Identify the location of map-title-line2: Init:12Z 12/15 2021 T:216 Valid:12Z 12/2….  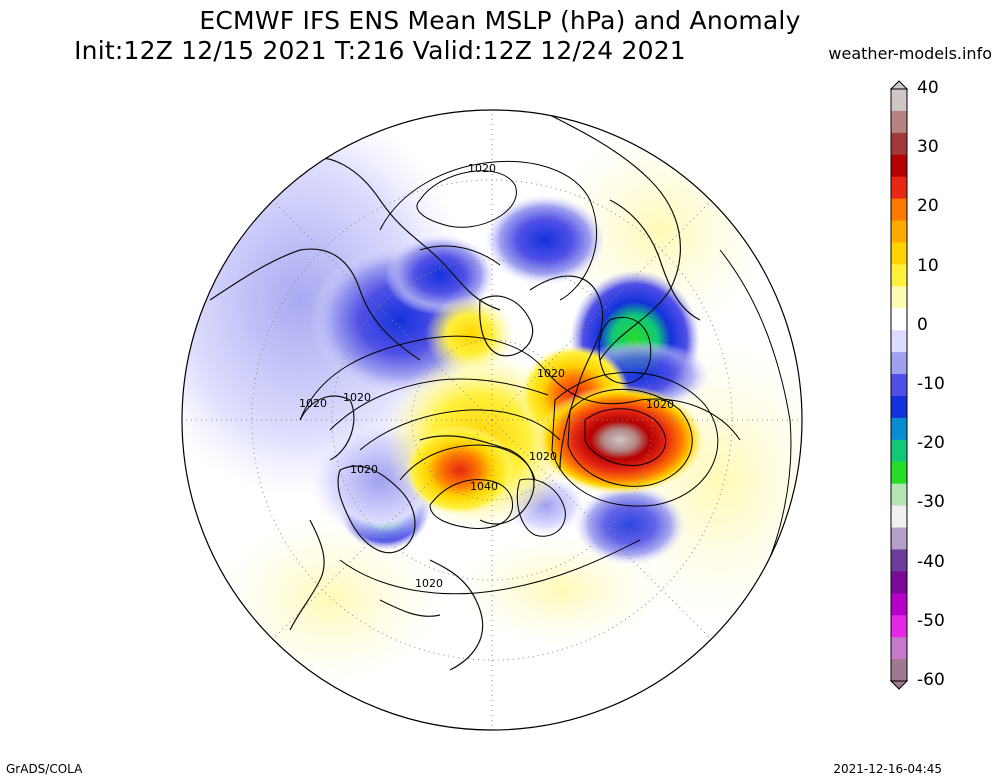
(380, 50).